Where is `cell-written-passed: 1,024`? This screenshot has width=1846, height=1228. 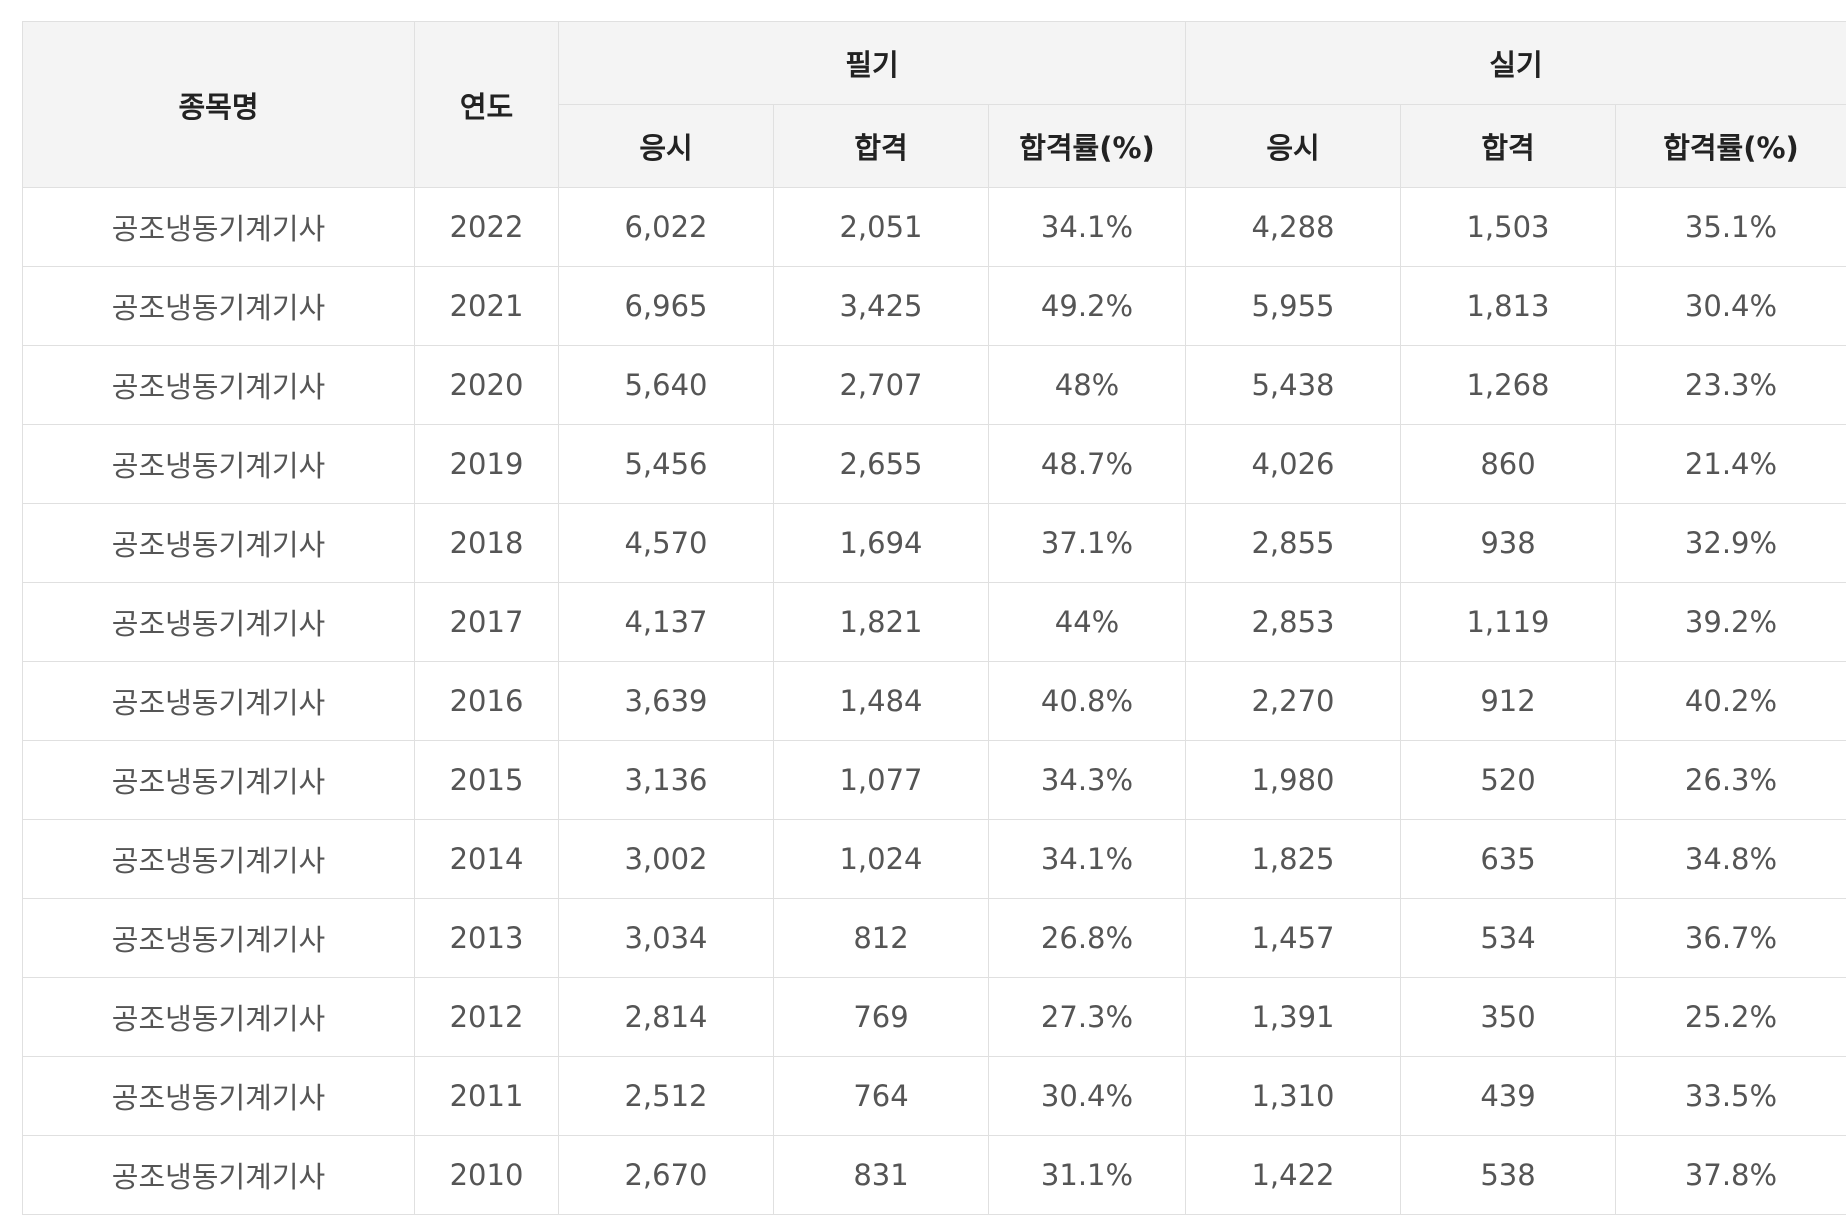 cell-written-passed: 1,024 is located at coordinates (881, 859).